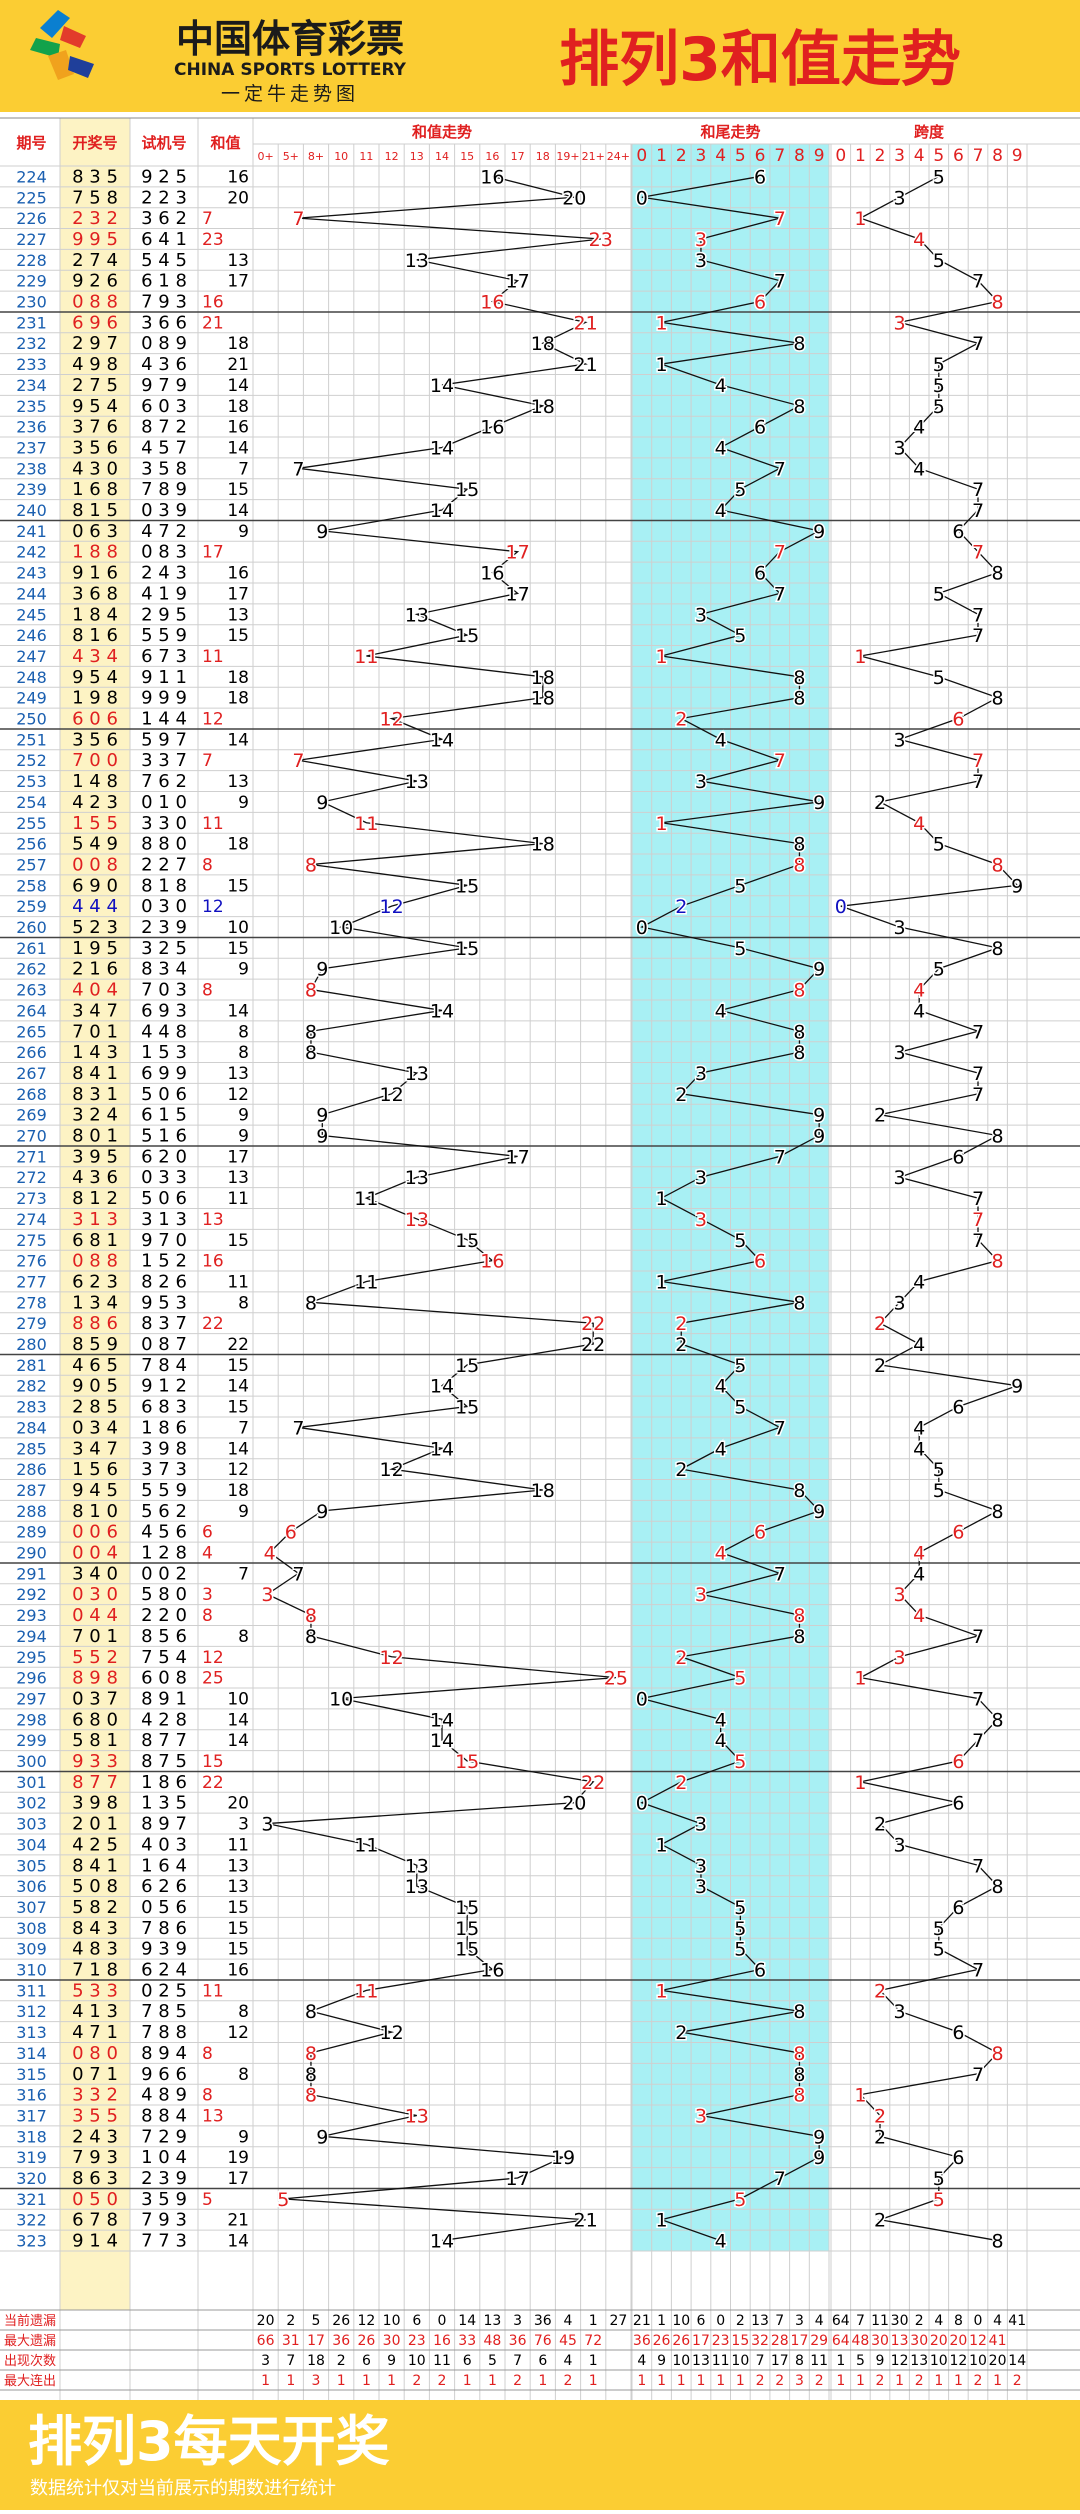 This screenshot has width=1080, height=2514. I want to click on period-cell: 276, so click(31, 1261).